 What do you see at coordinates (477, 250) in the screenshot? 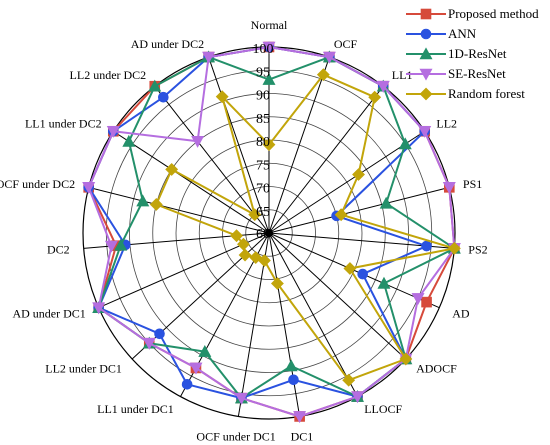
I see `category-label: PS2` at bounding box center [477, 250].